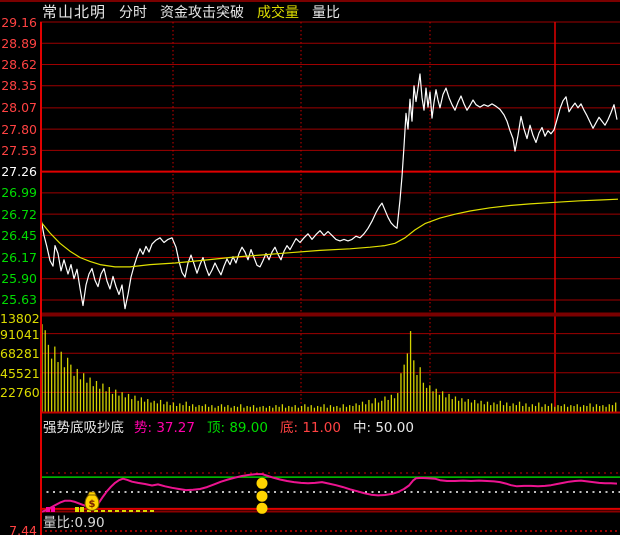 This screenshot has height=535, width=620. What do you see at coordinates (19, 257) in the screenshot?
I see `price-tick-26.17: 26.17` at bounding box center [19, 257].